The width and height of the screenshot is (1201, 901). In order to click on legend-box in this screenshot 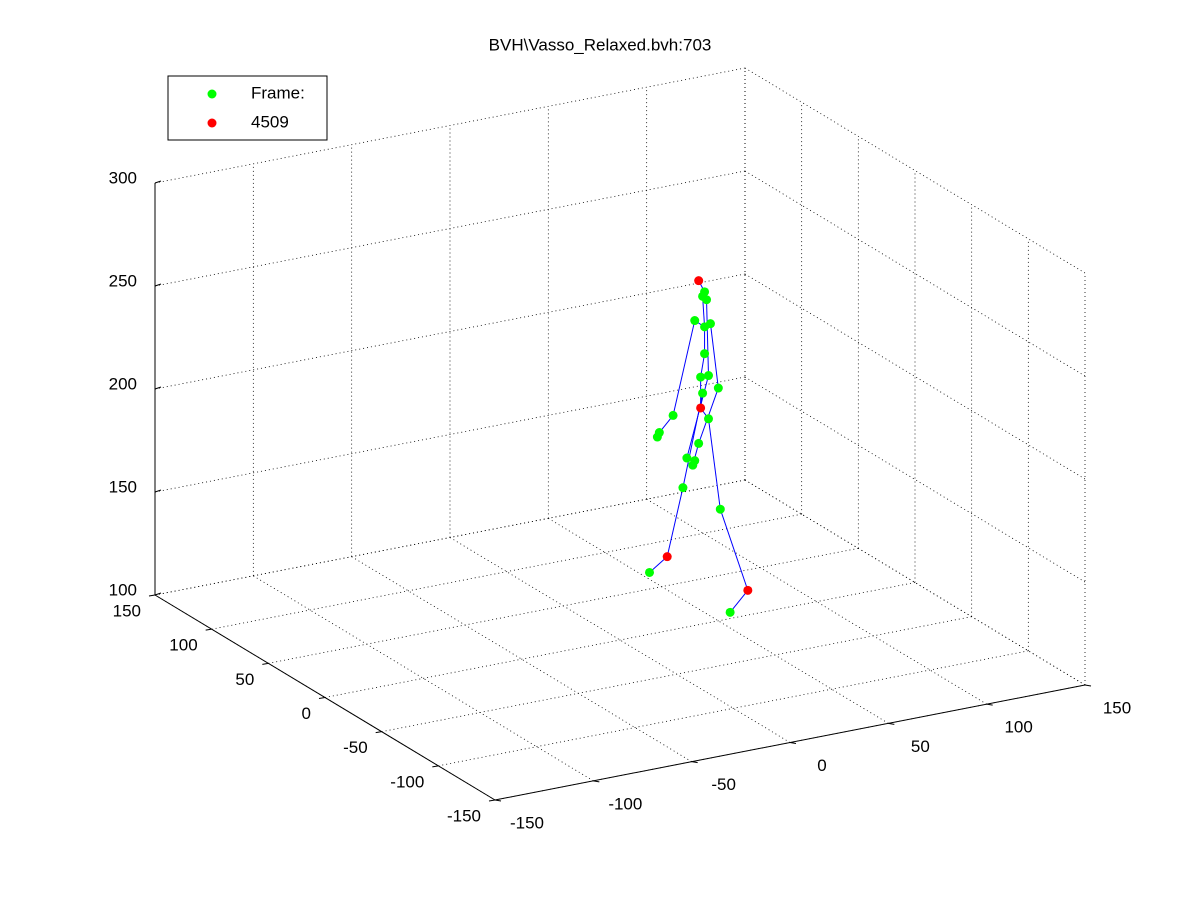, I will do `click(247, 108)`.